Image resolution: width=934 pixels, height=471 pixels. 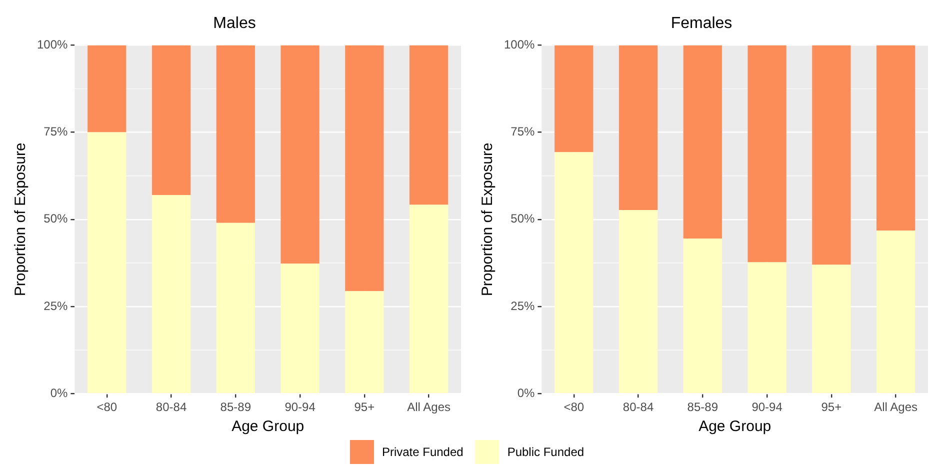 I want to click on chart-title: Females, so click(x=701, y=23).